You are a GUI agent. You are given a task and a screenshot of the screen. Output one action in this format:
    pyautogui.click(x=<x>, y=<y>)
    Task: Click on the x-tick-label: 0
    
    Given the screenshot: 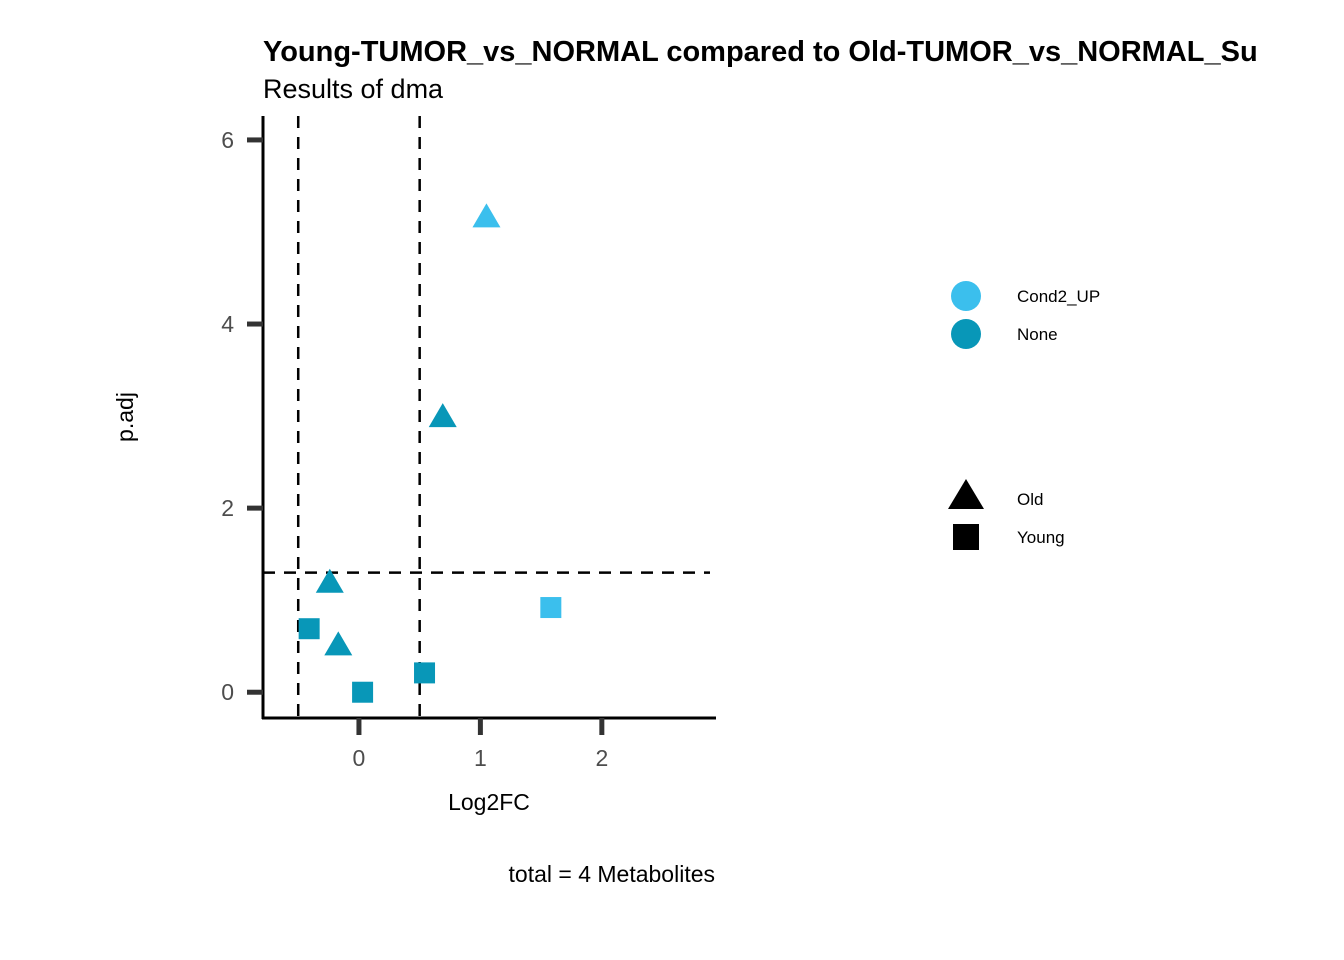 What is the action you would take?
    pyautogui.click(x=359, y=758)
    